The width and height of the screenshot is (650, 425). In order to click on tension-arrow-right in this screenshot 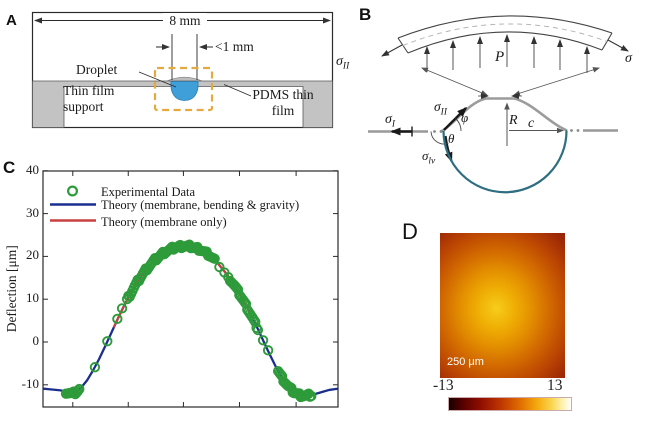, I will do `click(618, 45)`.